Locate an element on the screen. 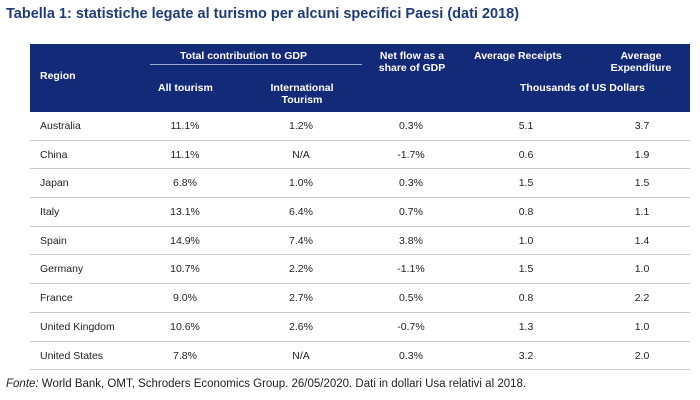 The height and width of the screenshot is (400, 700). header-international-tourism: International Tourism is located at coordinates (302, 94).